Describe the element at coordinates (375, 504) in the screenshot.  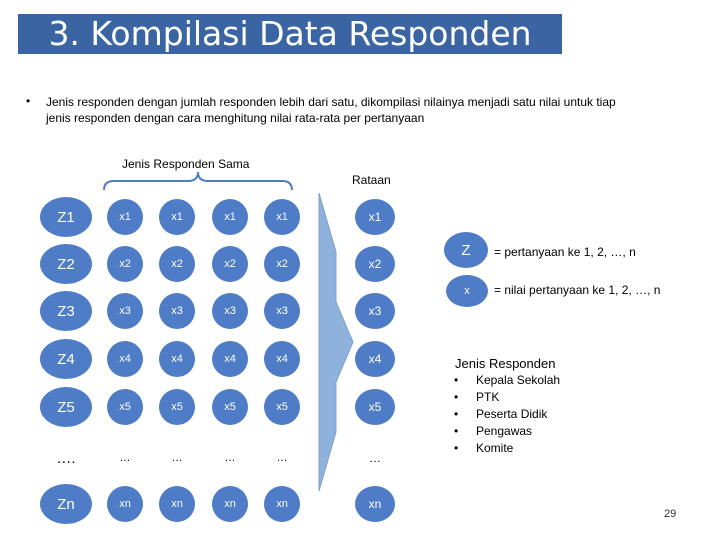
I see `average-circle: xn` at that location.